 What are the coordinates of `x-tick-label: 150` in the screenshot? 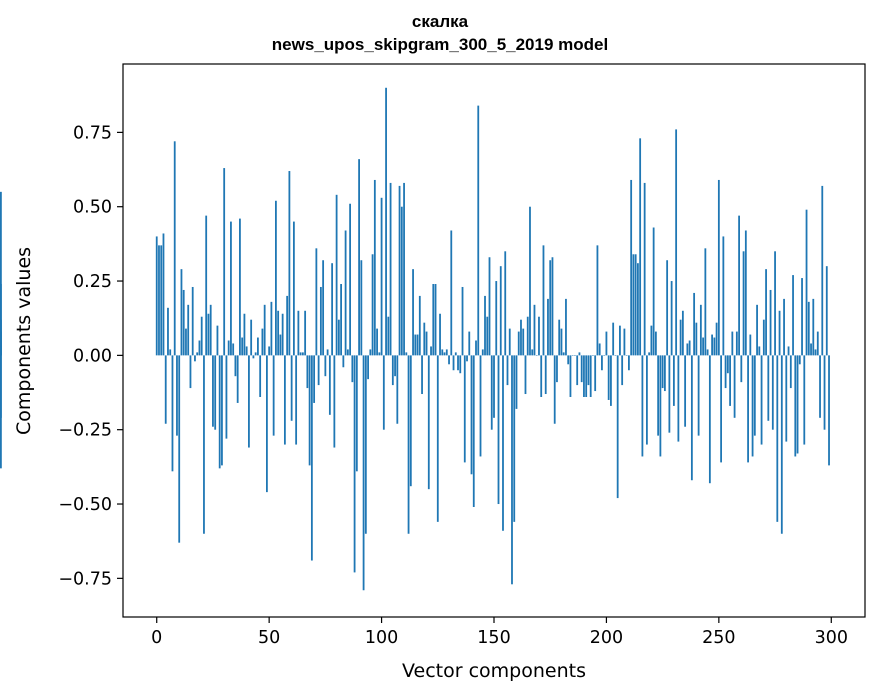 It's located at (493, 638).